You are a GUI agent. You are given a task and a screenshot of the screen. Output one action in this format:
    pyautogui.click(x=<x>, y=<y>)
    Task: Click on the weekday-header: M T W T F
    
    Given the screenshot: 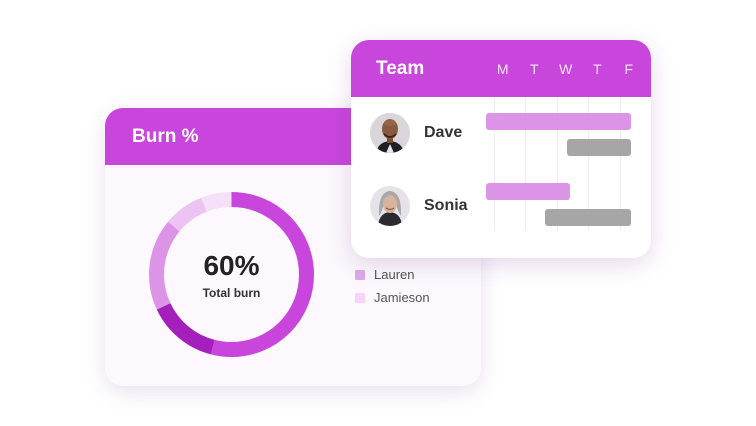 What is the action you would take?
    pyautogui.click(x=566, y=68)
    